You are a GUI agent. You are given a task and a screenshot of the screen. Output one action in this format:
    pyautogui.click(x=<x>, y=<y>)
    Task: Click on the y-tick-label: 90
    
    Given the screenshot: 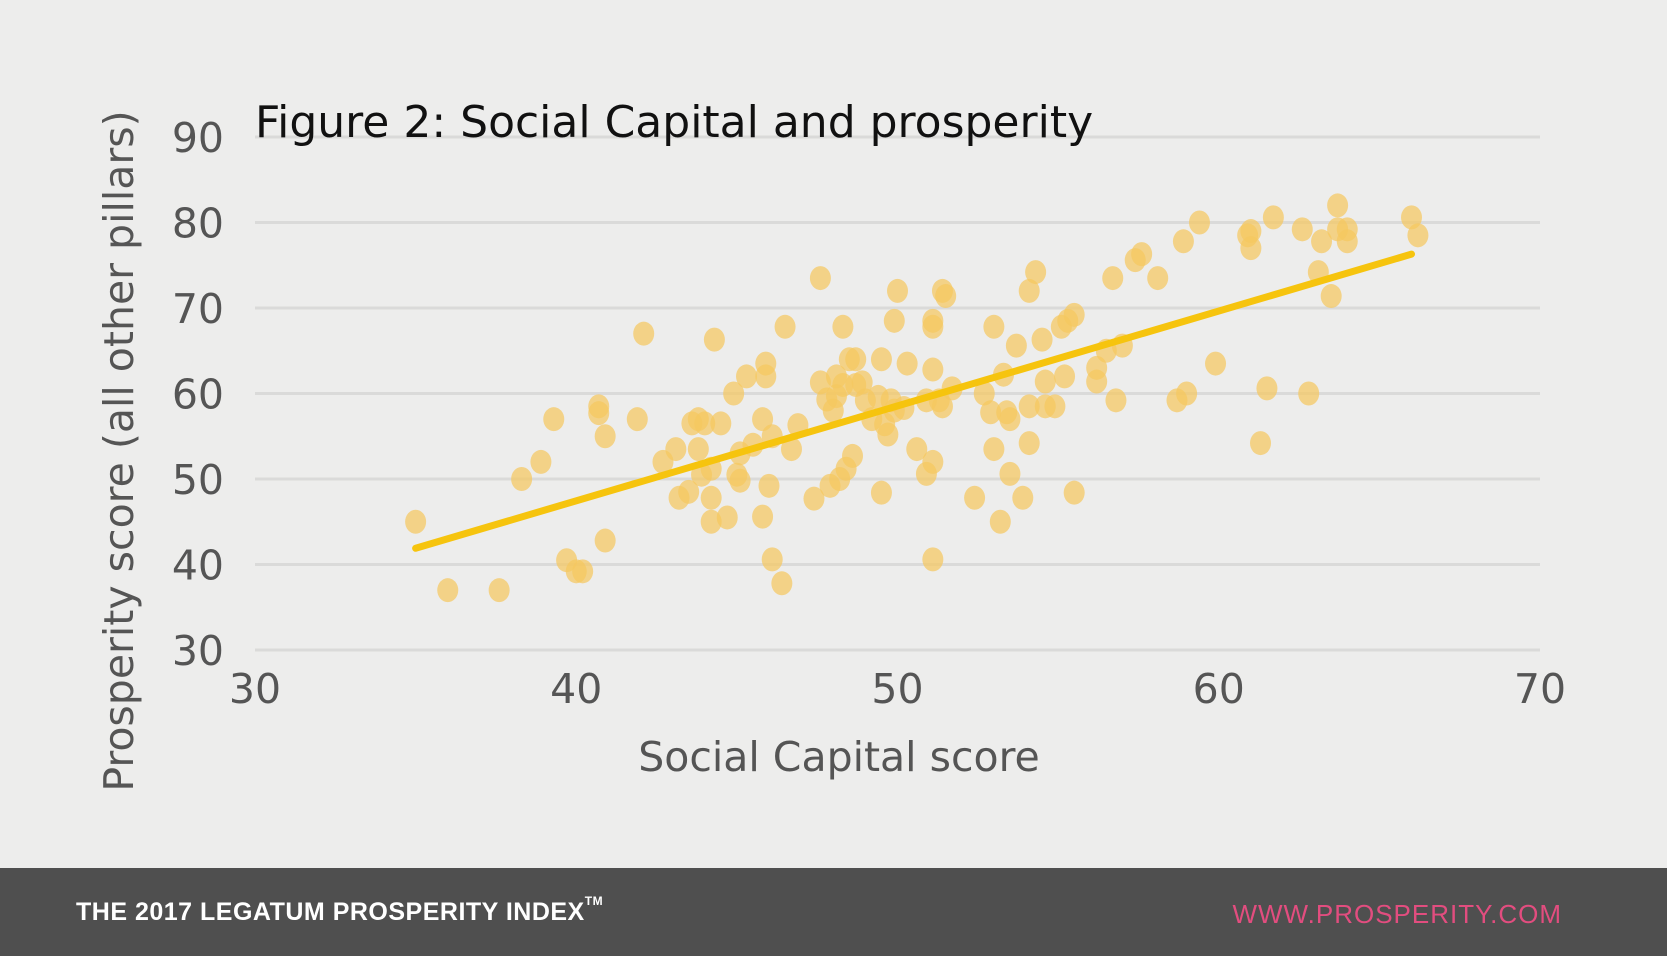 What is the action you would take?
    pyautogui.click(x=198, y=138)
    